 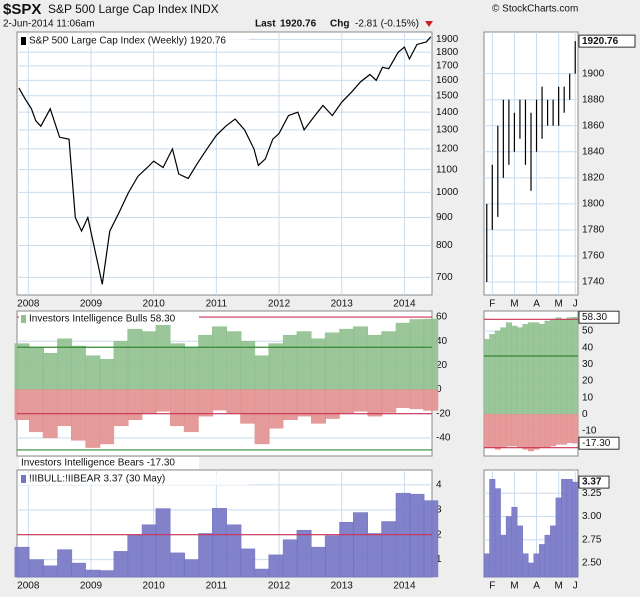 What do you see at coordinates (447, 95) in the screenshot?
I see `y-tick-label: 1500` at bounding box center [447, 95].